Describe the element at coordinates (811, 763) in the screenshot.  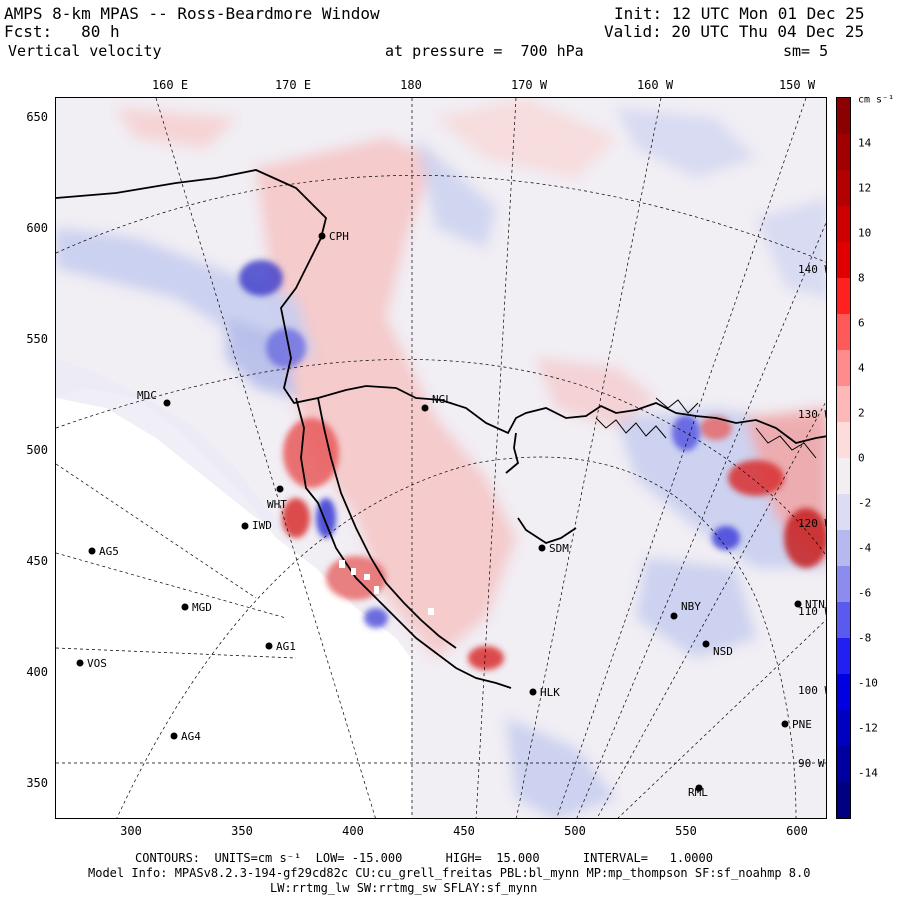
I see `svg-text: 90 W` at that location.